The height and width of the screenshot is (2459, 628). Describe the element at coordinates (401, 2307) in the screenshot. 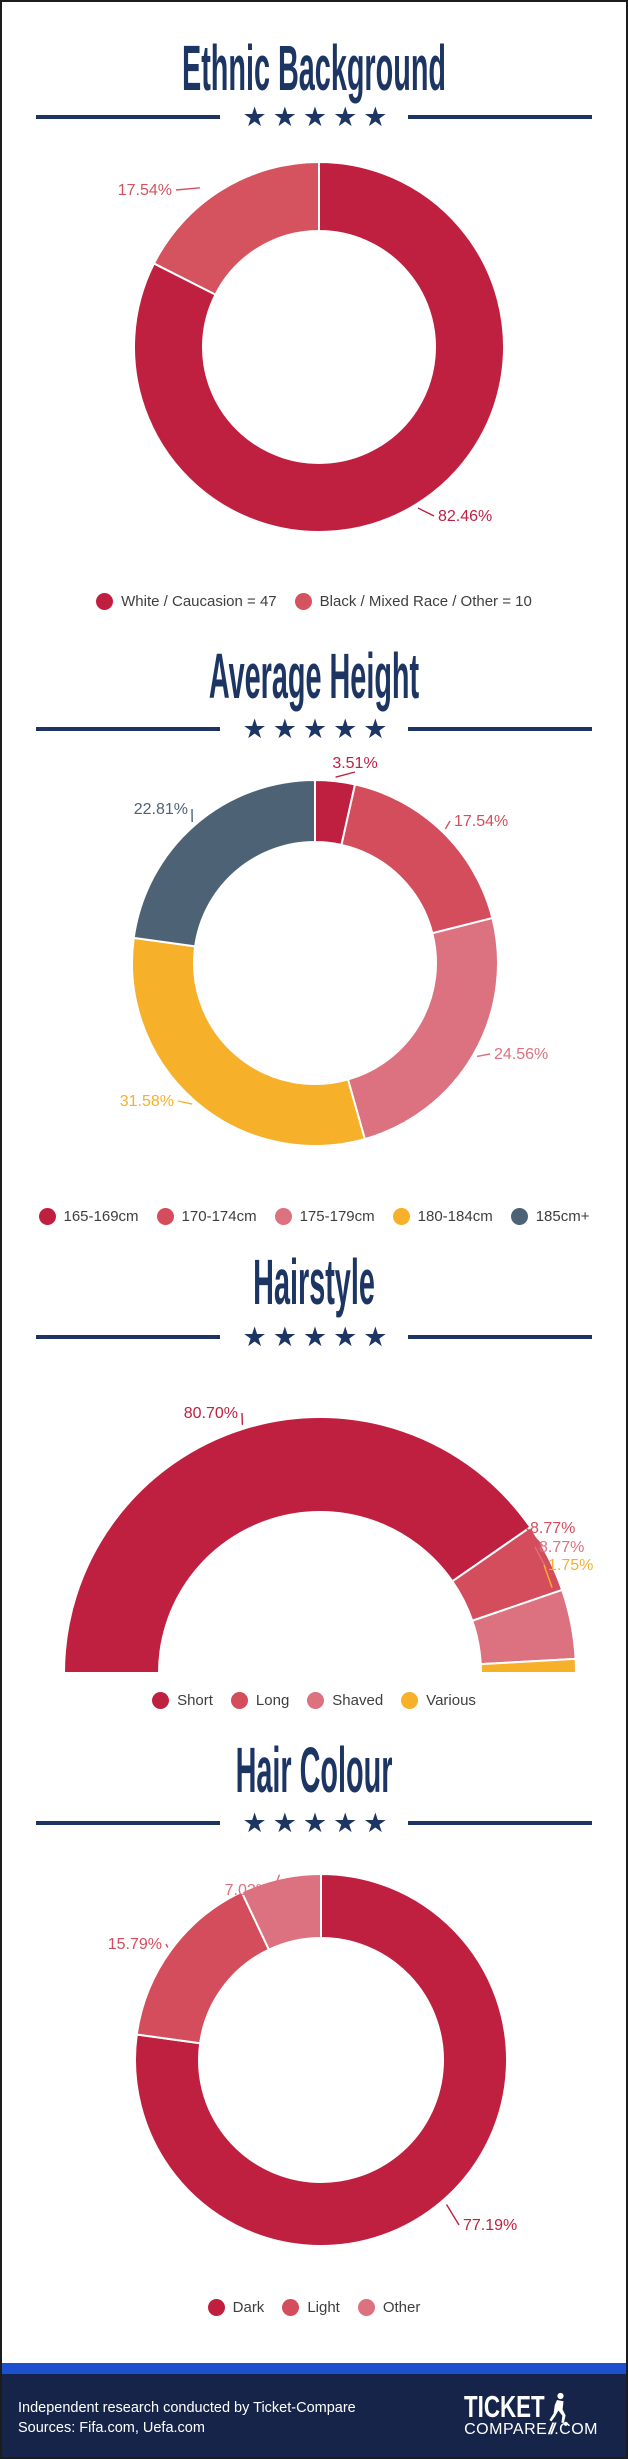

I see `legend-label: Other` at that location.